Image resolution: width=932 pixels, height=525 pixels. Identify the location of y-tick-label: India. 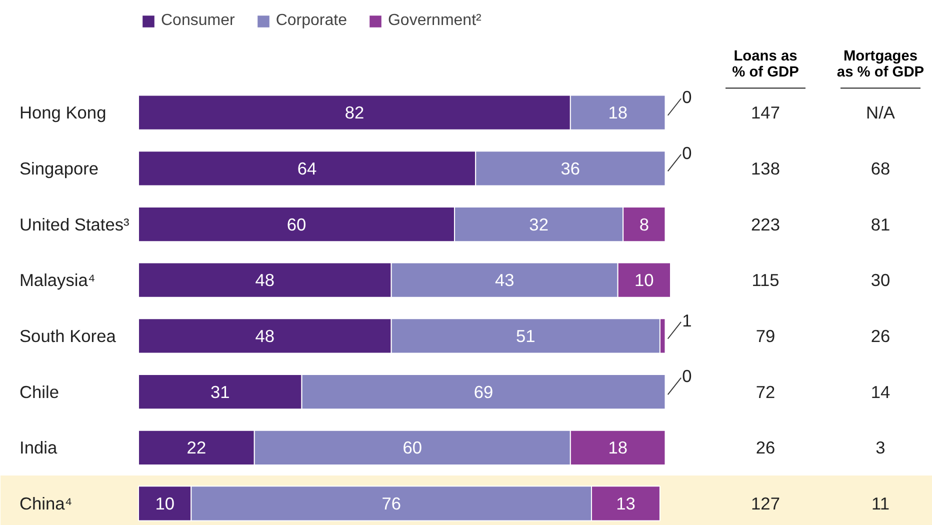
(39, 448).